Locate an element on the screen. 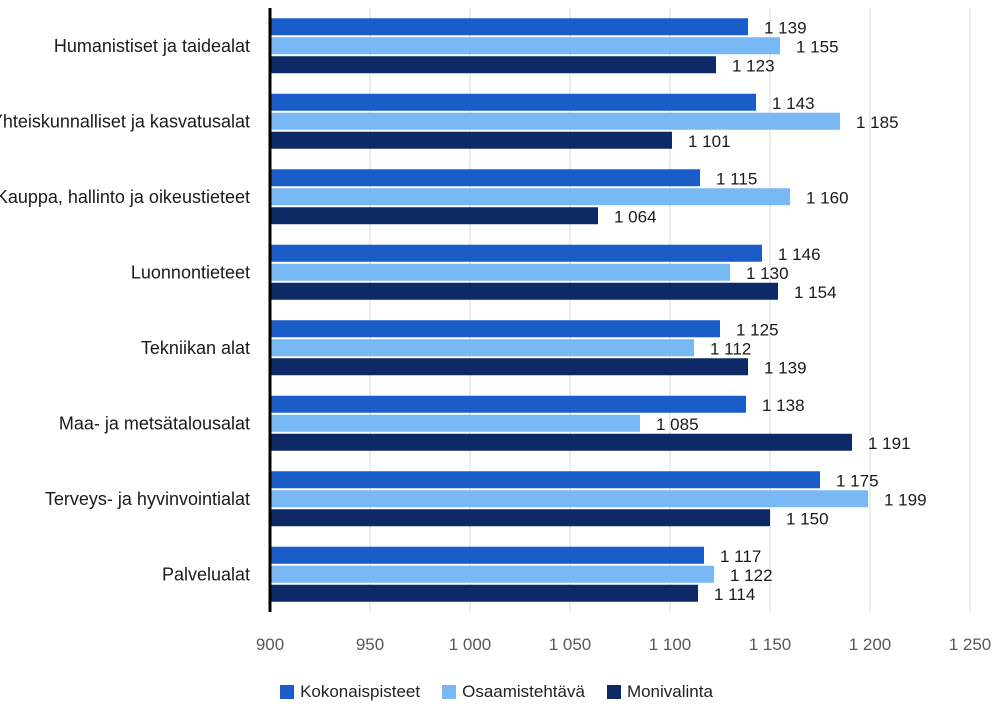  legend-item: Osaamistehtävä is located at coordinates (513, 692).